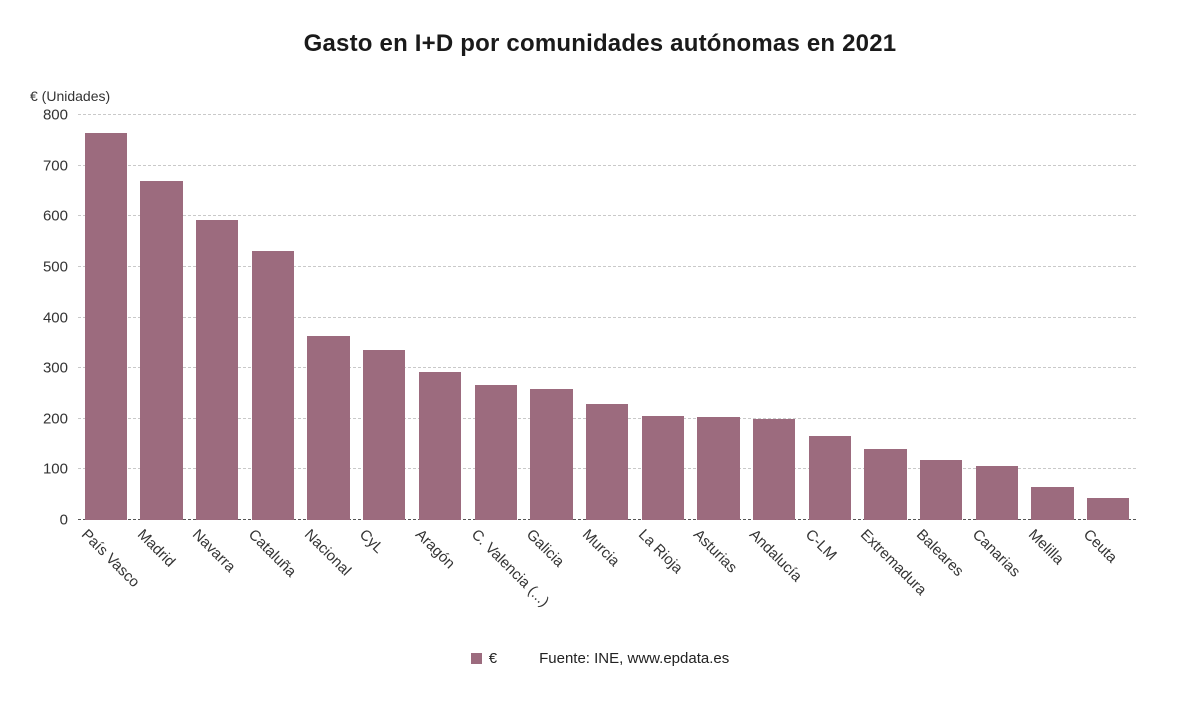 The height and width of the screenshot is (705, 1200). I want to click on x-axis-label-text: Galicia, so click(545, 548).